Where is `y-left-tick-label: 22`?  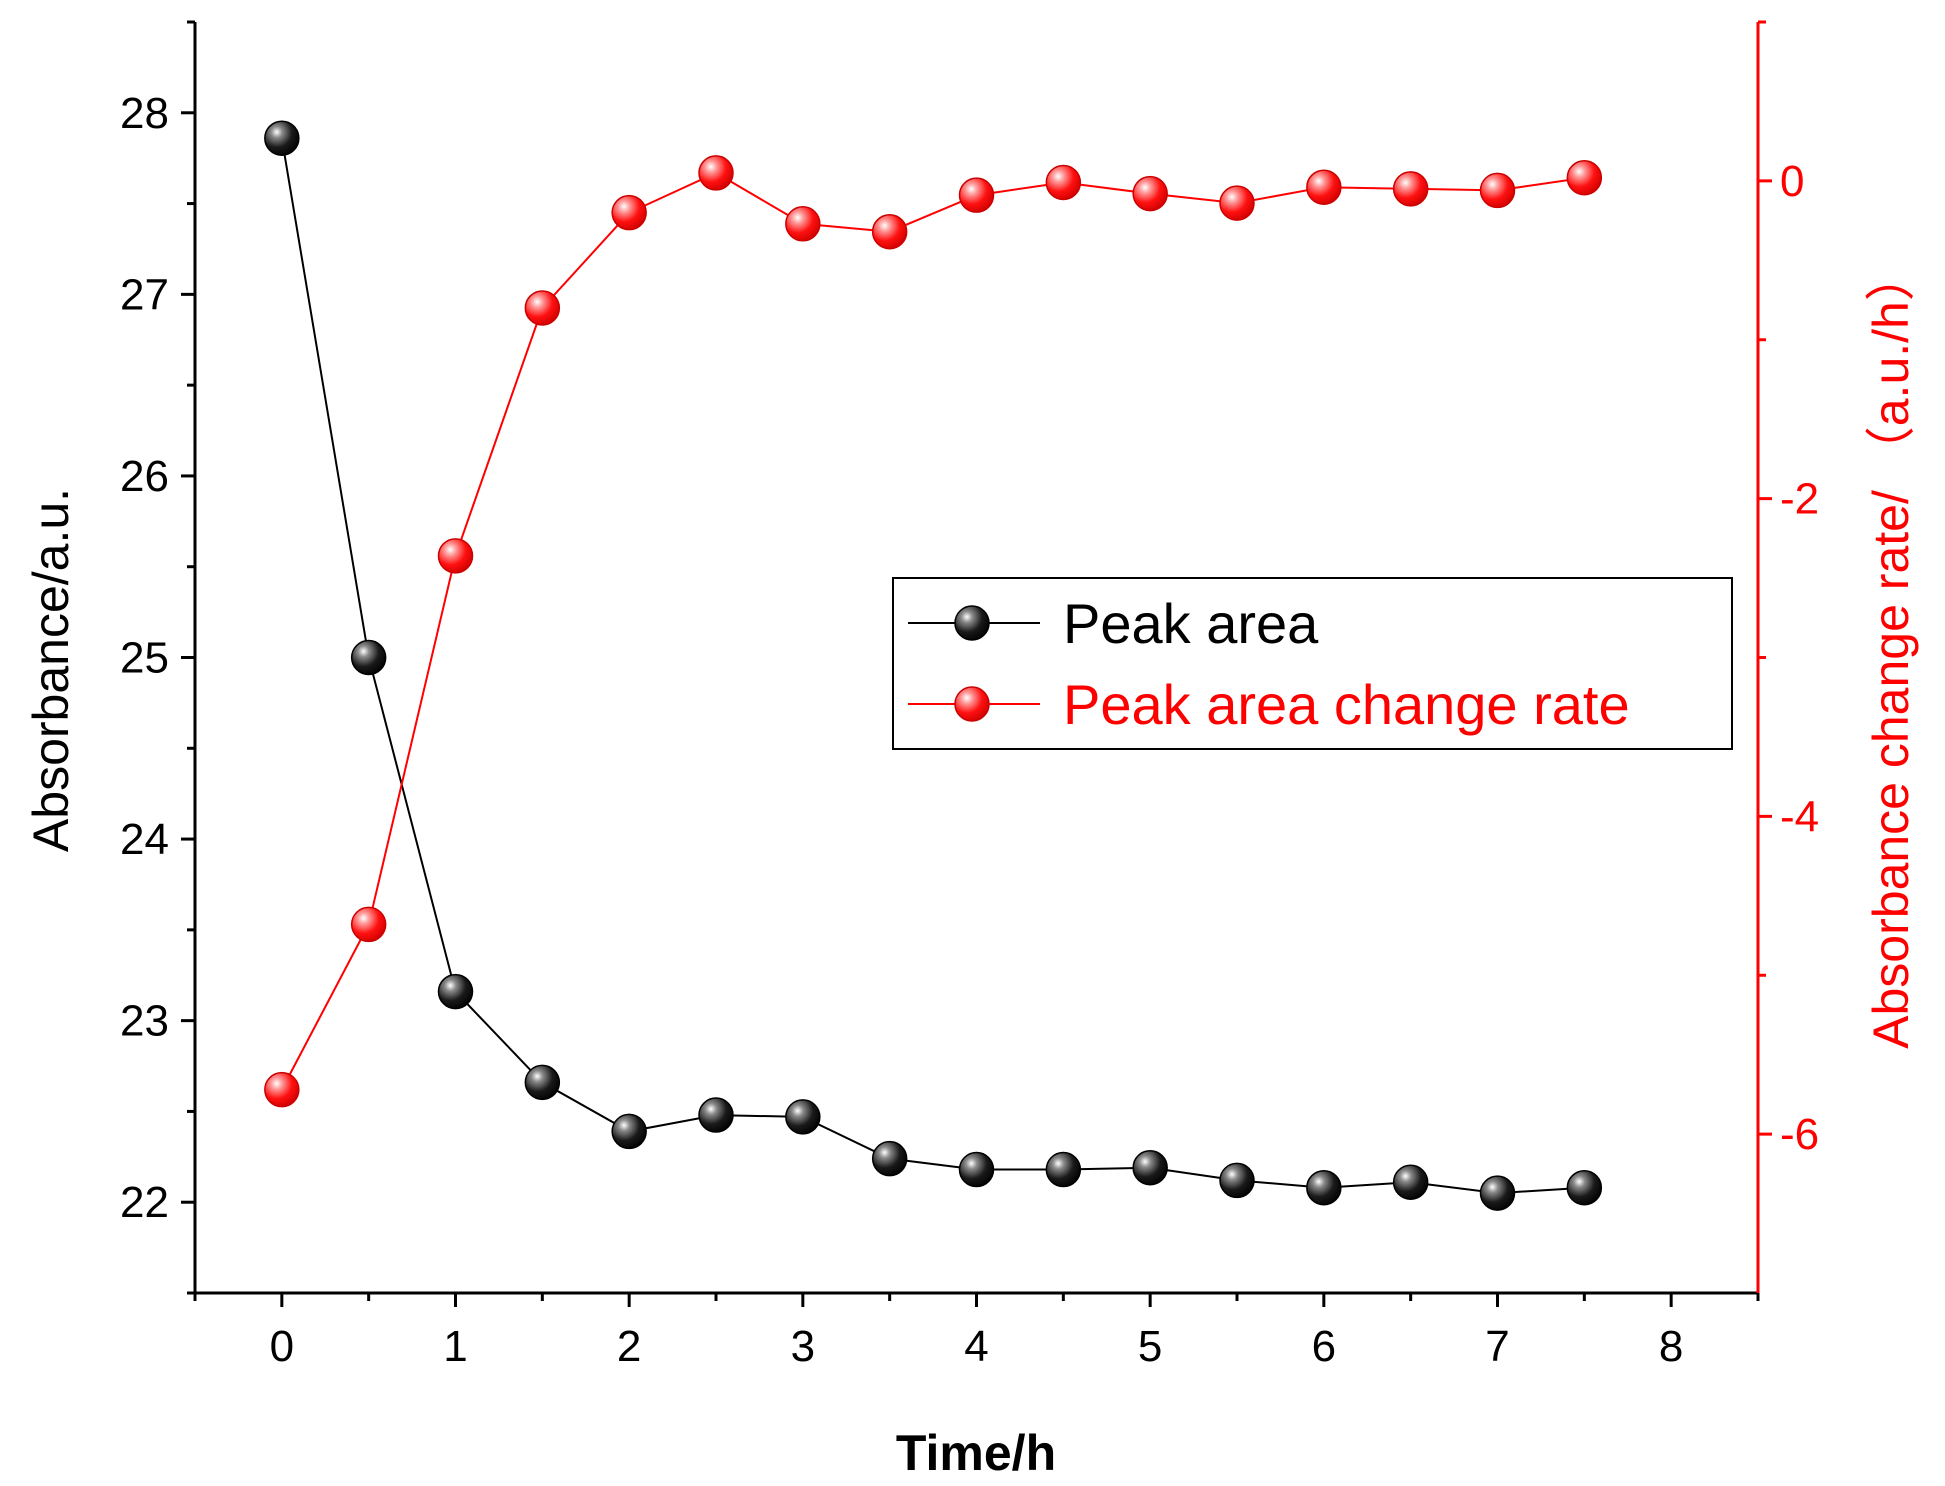 y-left-tick-label: 22 is located at coordinates (144, 1202).